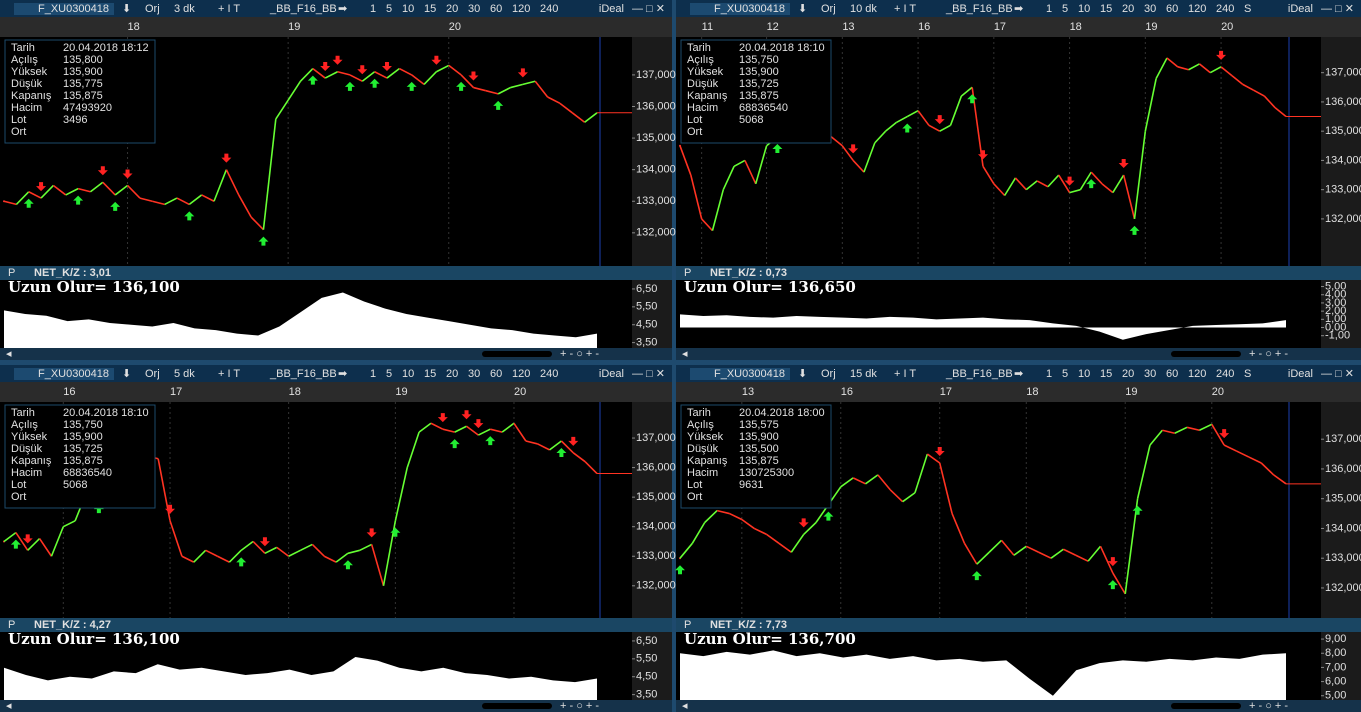  What do you see at coordinates (184, 9) in the screenshot?
I see `interval: 3 dk` at bounding box center [184, 9].